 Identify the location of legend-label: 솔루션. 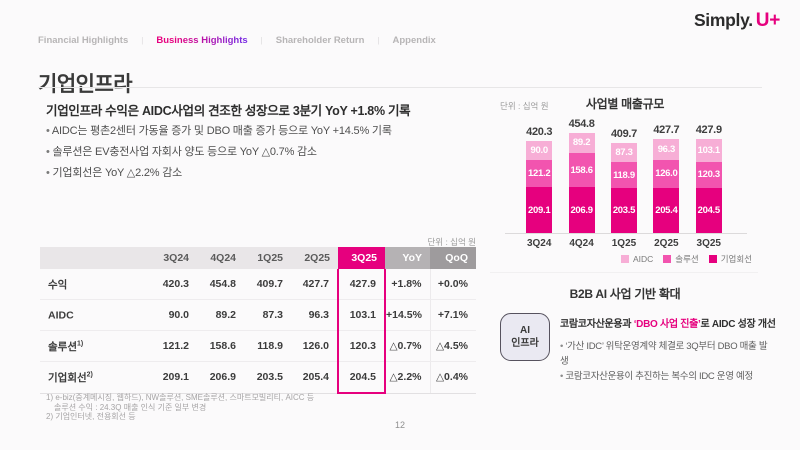
(687, 259).